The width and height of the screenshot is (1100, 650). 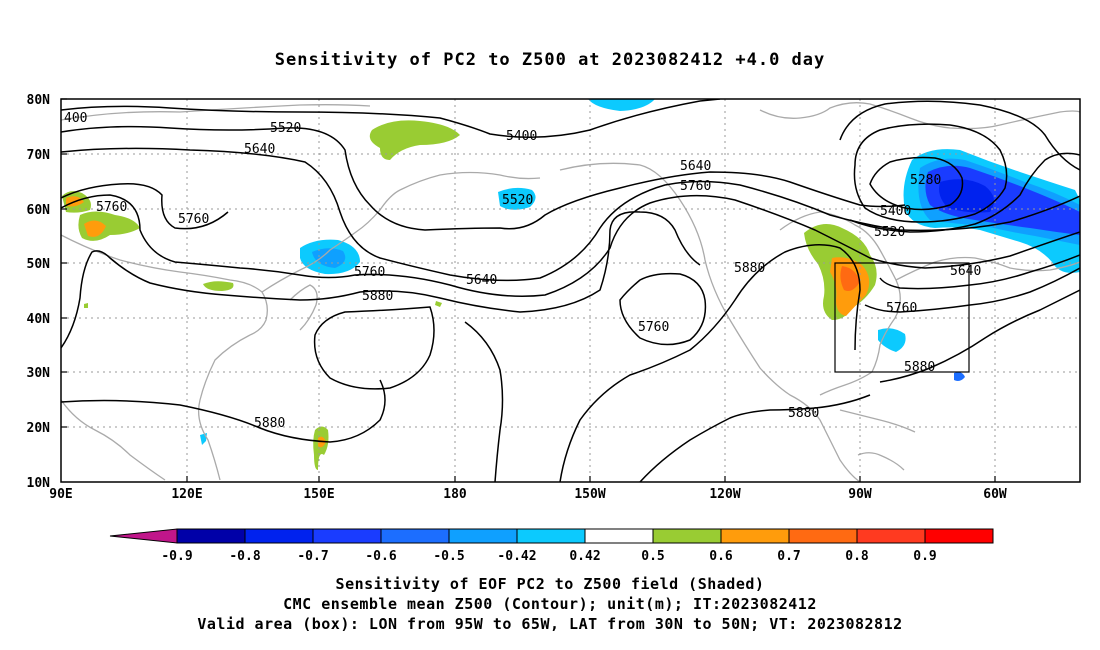 I want to click on shade-blue-small, so click(x=203, y=439).